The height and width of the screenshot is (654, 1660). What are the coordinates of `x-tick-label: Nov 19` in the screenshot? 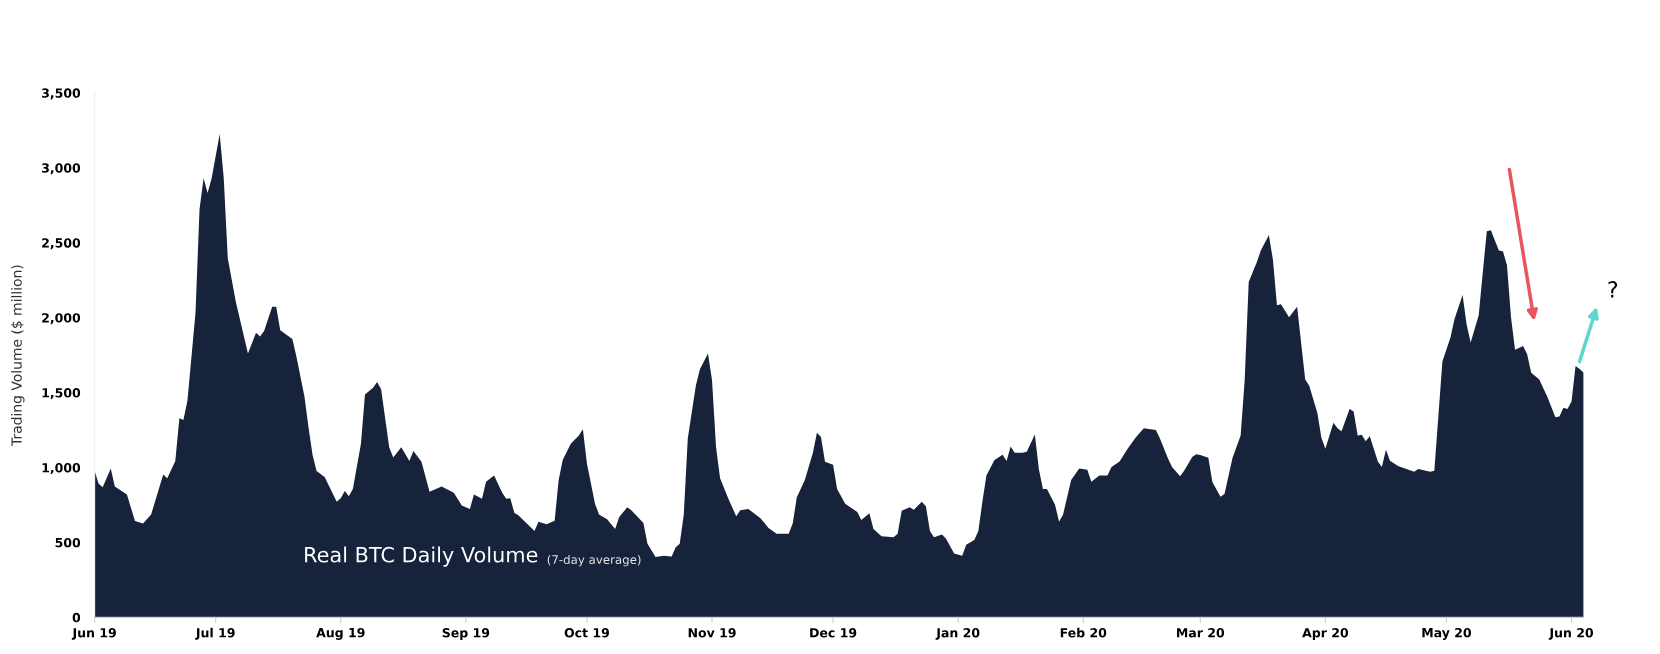 It's located at (712, 633).